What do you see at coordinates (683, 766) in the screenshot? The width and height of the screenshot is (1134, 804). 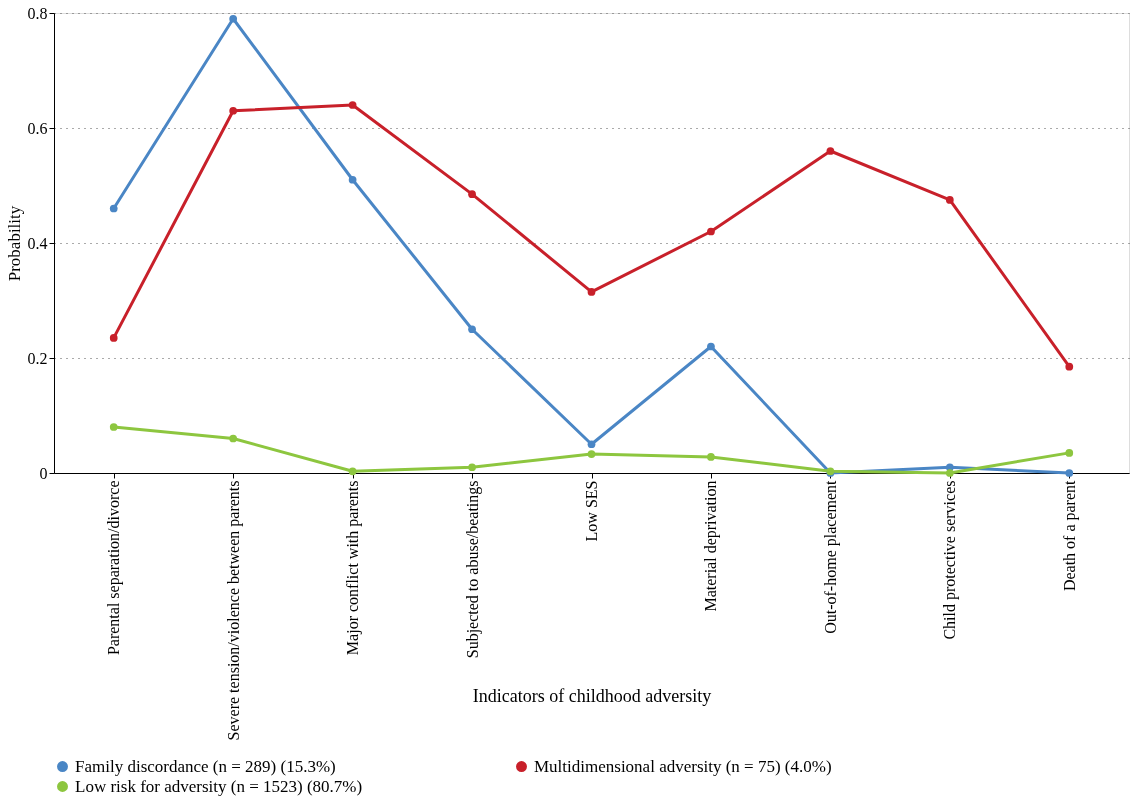 I see `legend-label: Multidimensional adversity (n = 75) (4.0%)` at bounding box center [683, 766].